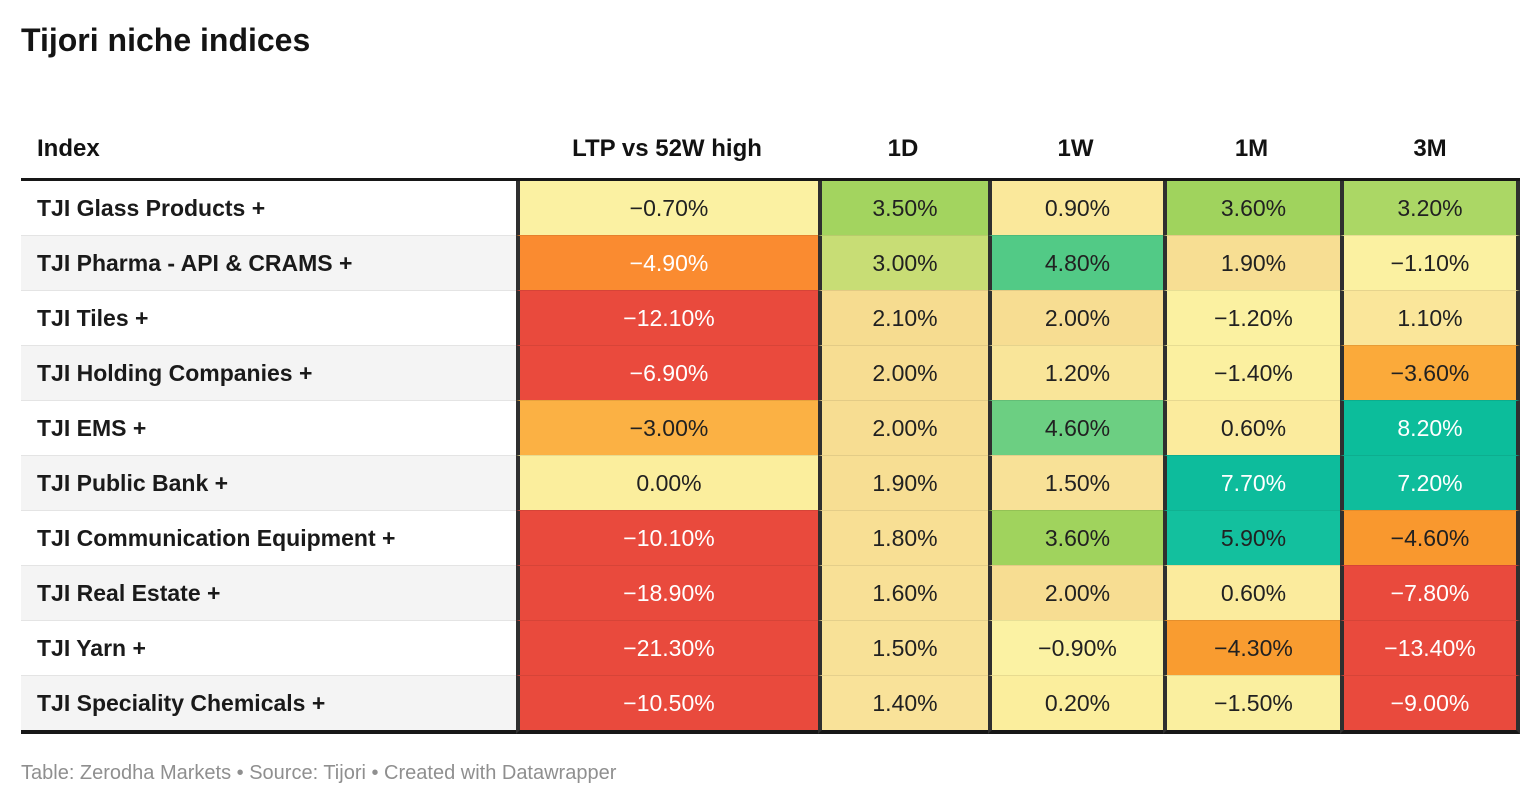  Describe the element at coordinates (667, 427) in the screenshot. I see `value-cell: −3.00%` at that location.